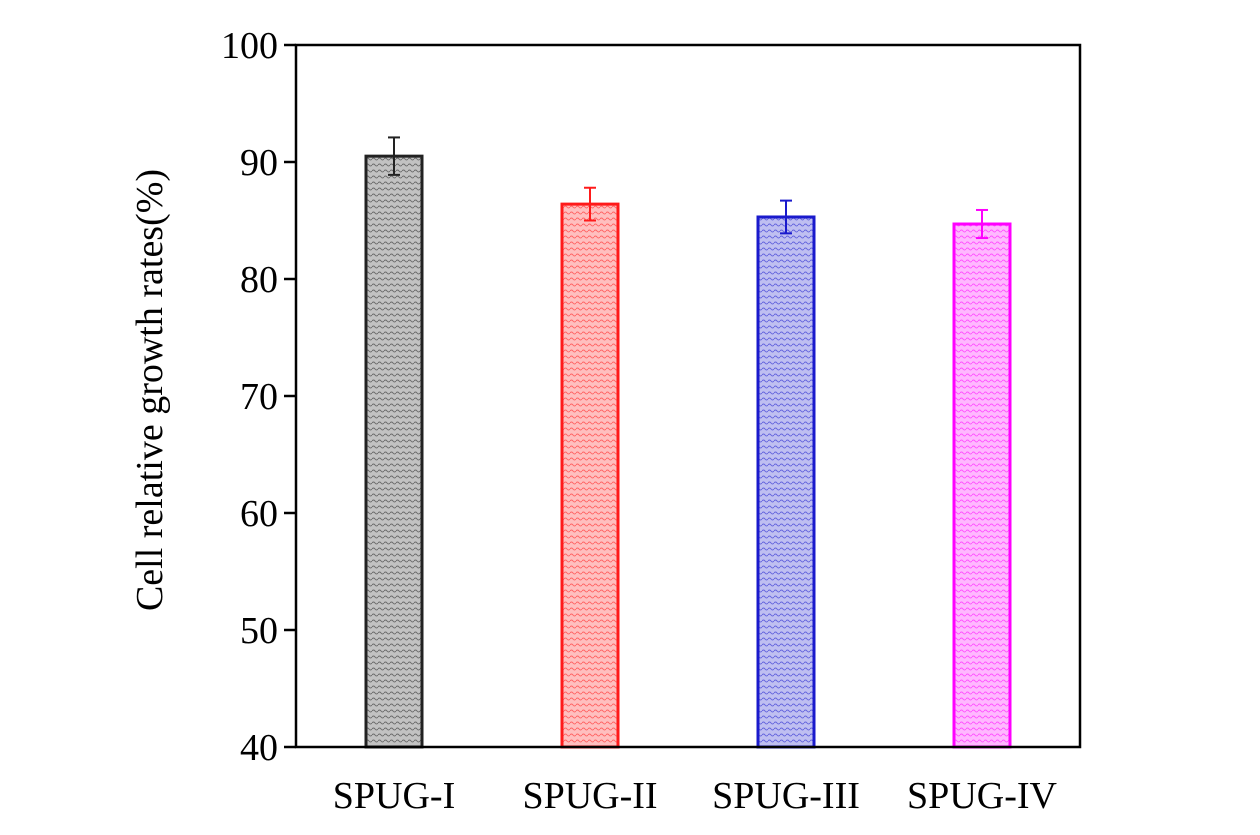  I want to click on error-bar-spug-iii, so click(786, 217).